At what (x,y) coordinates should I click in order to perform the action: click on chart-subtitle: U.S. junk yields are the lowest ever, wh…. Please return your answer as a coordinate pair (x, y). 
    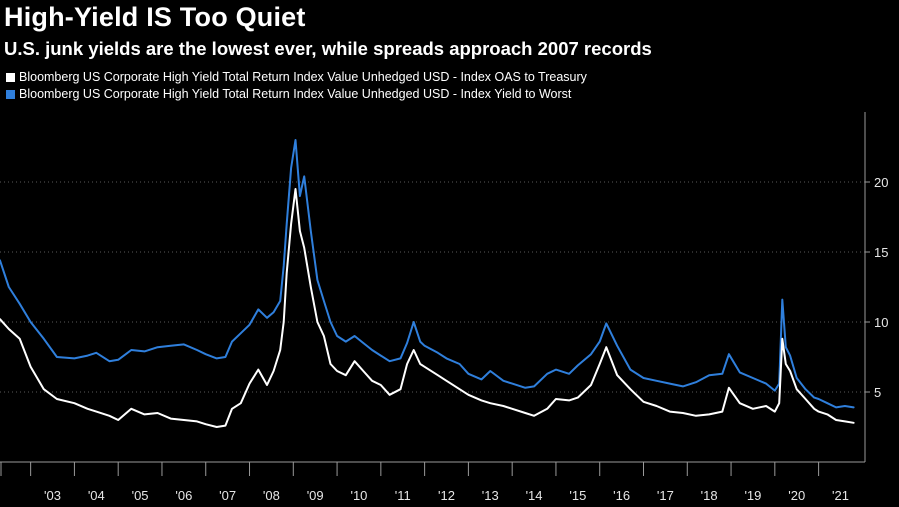
    Looking at the image, I should click on (328, 48).